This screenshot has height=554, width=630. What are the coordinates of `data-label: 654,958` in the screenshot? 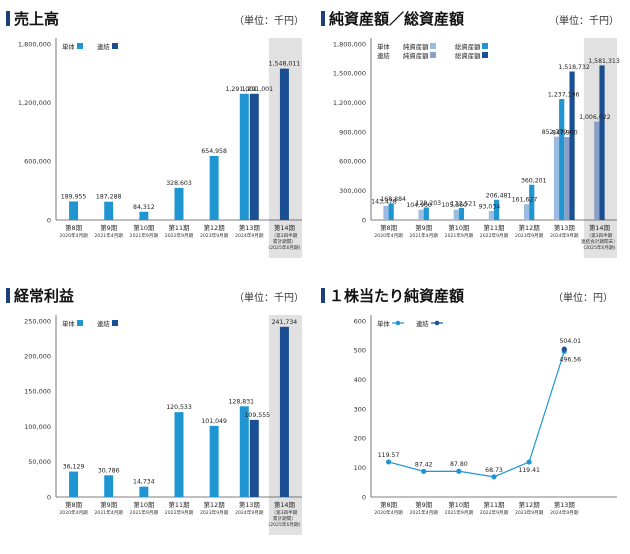 It's located at (214, 151).